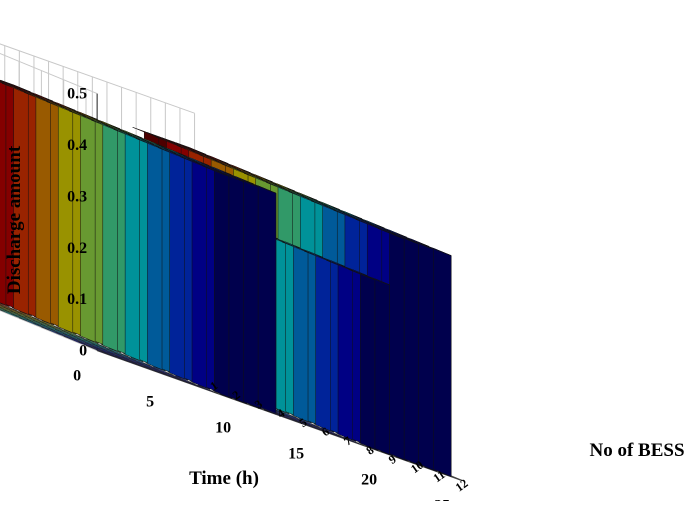  Describe the element at coordinates (296, 454) in the screenshot. I see `x-tick-label: 15` at that location.